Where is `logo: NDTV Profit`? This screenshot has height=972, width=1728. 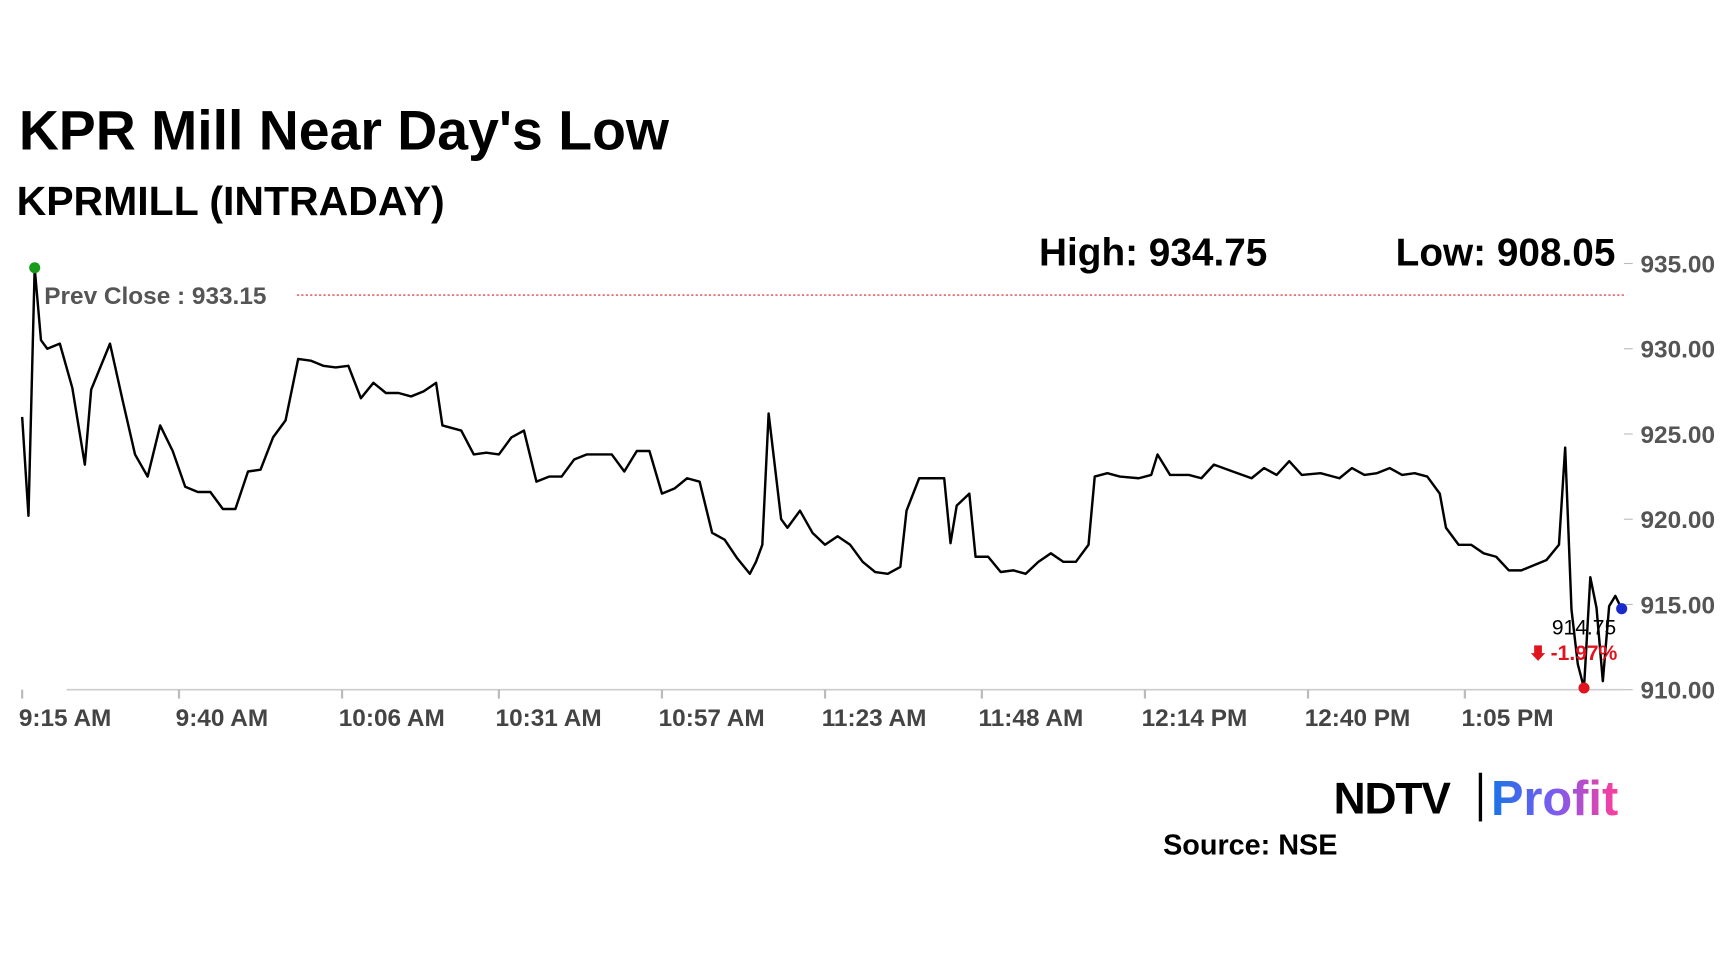
logo: NDTV Profit is located at coordinates (1476, 799).